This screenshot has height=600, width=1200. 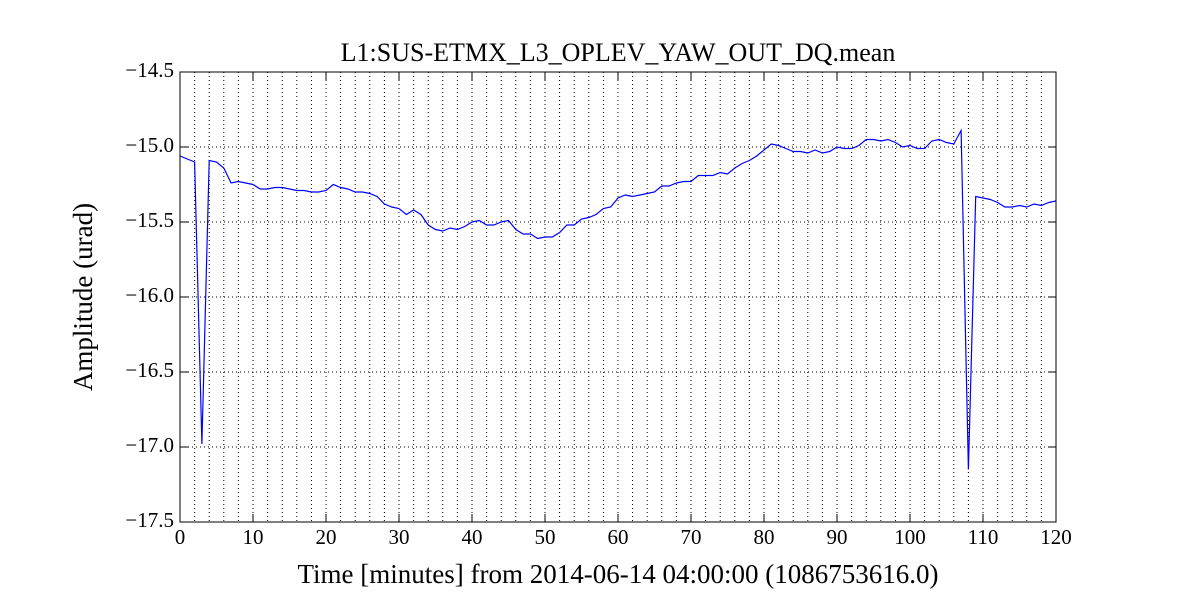 I want to click on x-tick-label: 40, so click(x=472, y=537).